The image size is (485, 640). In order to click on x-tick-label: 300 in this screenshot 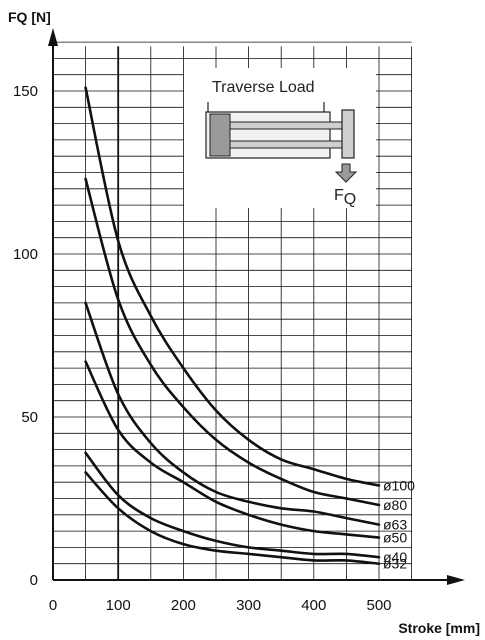, I will do `click(248, 605)`.